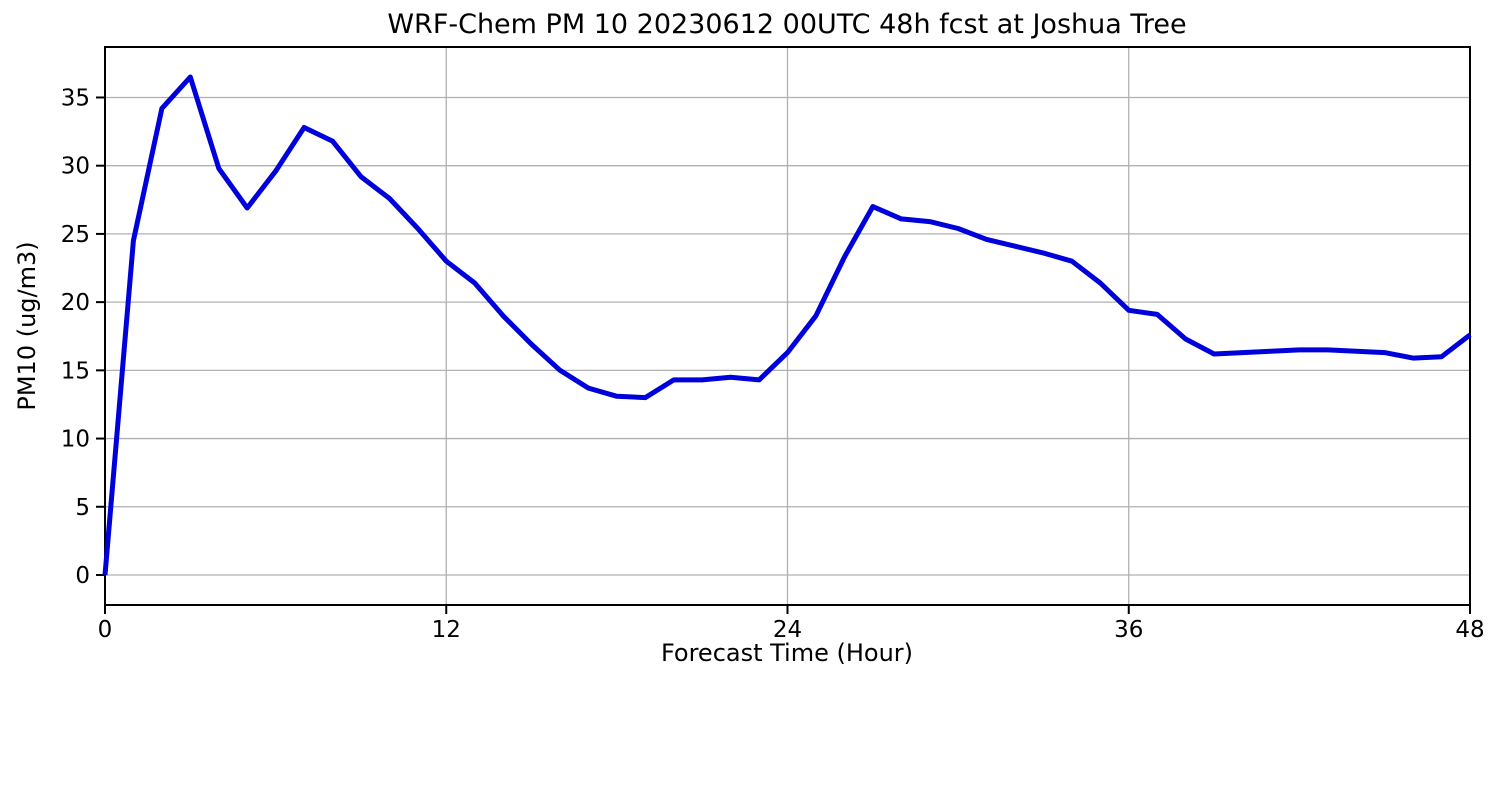  I want to click on x-tick-label: 36, so click(1128, 630).